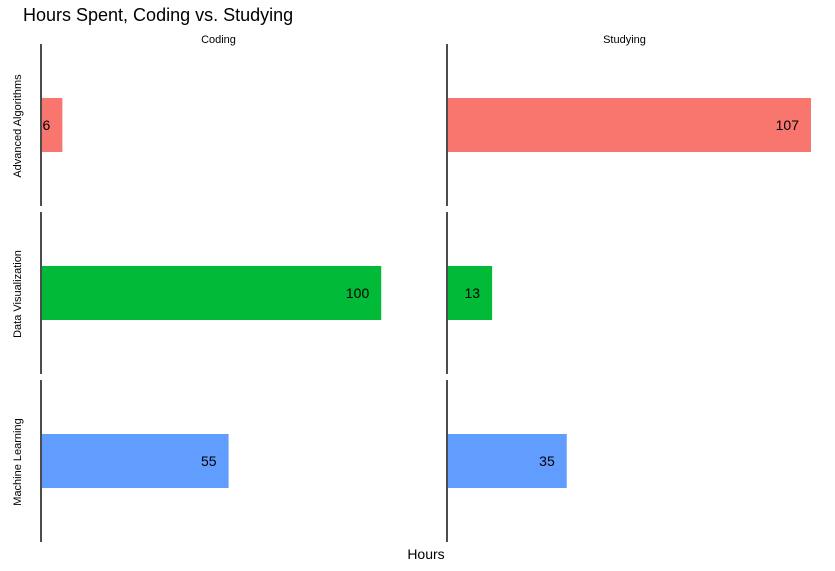 The width and height of the screenshot is (835, 571). What do you see at coordinates (18, 294) in the screenshot?
I see `facet-row-label-data-visualization: Data Visualization` at bounding box center [18, 294].